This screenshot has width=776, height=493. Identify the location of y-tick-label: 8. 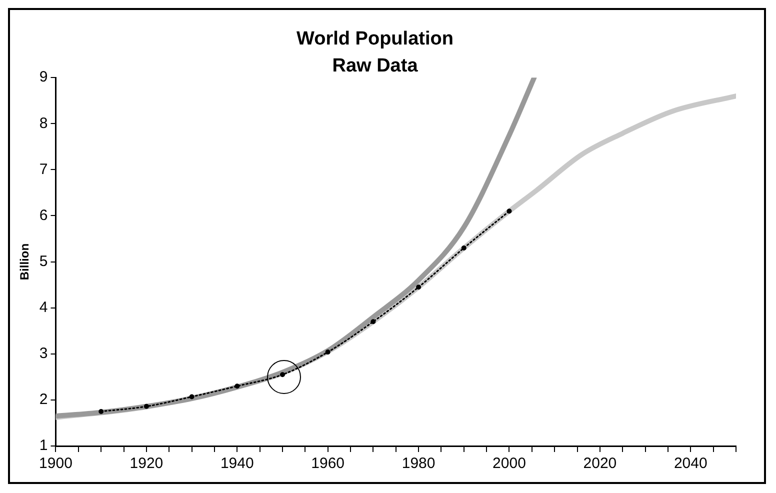
(43, 123).